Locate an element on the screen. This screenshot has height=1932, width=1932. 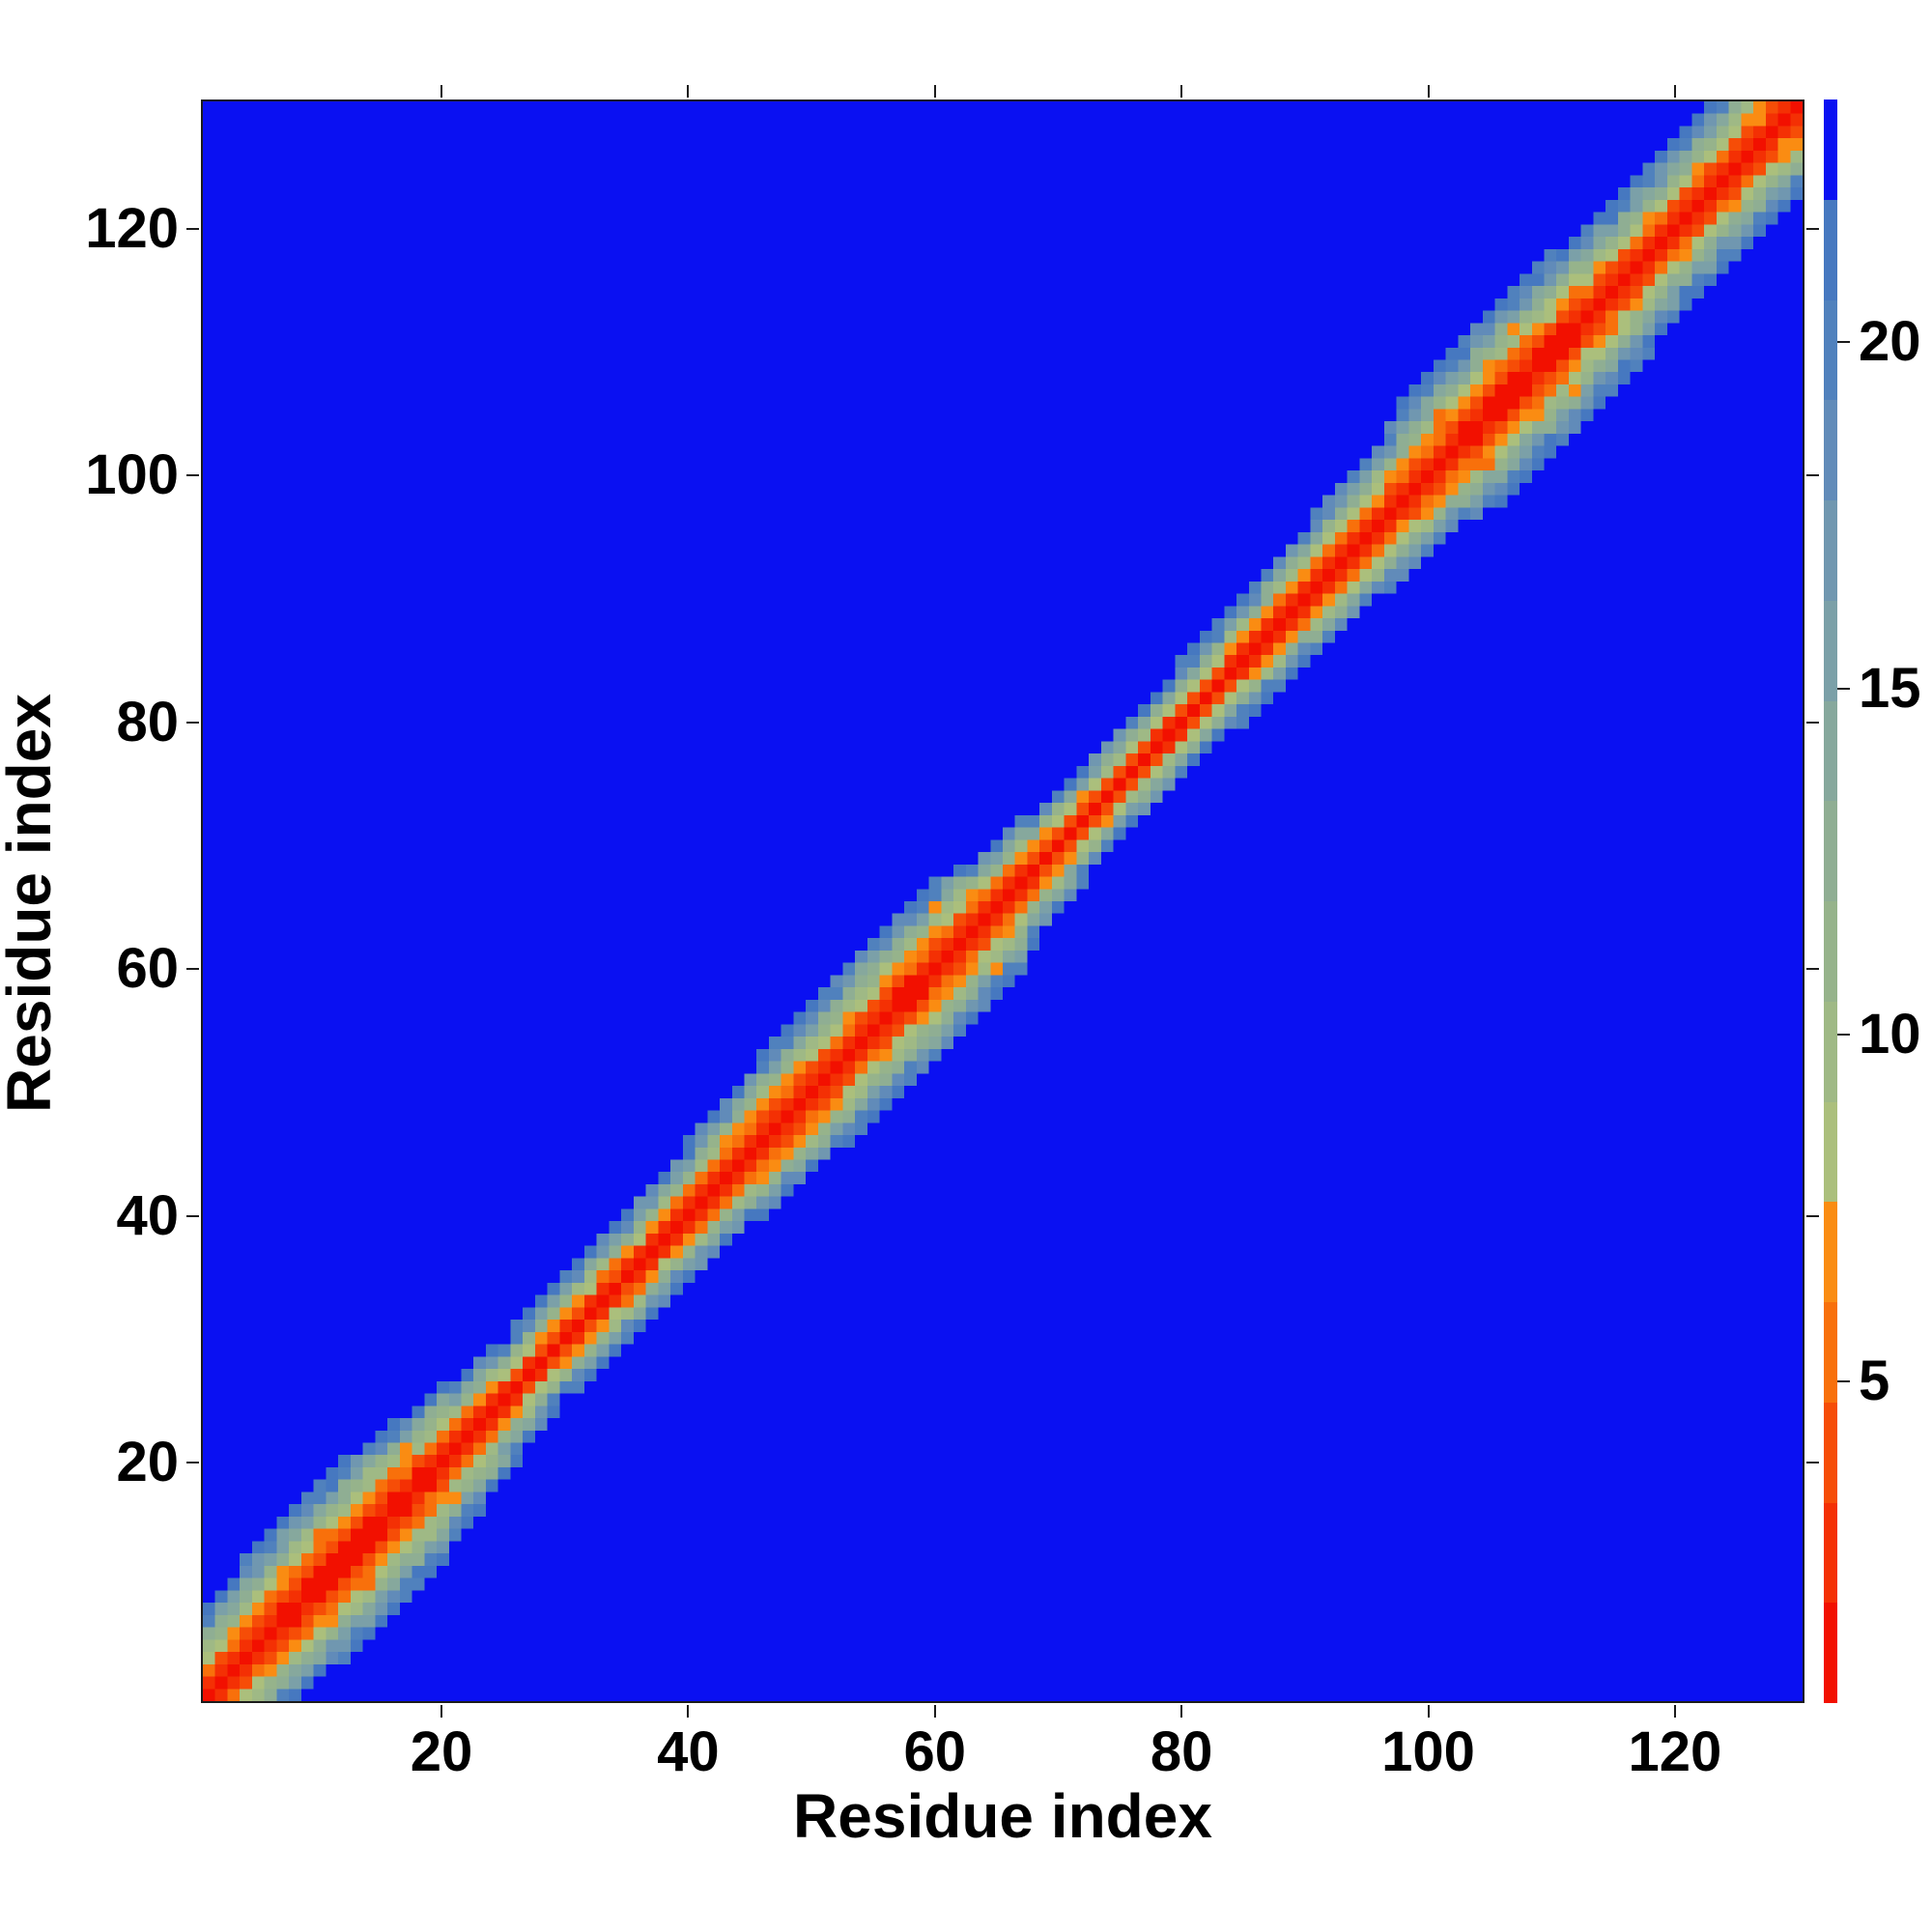
x-axis-label: Residue index is located at coordinates (1002, 1816).